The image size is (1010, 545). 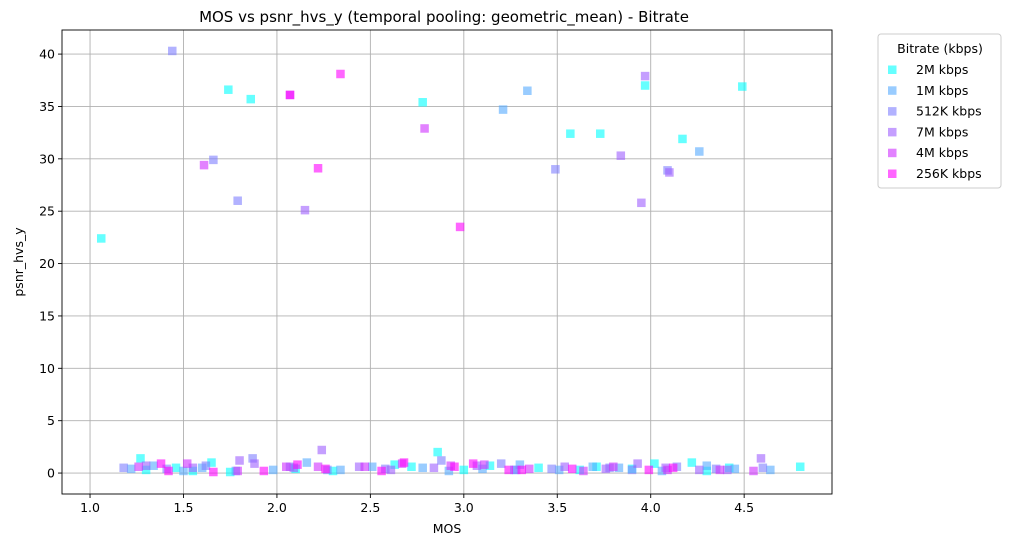 What do you see at coordinates (370, 507) in the screenshot?
I see `x-tick-label: 2.5` at bounding box center [370, 507].